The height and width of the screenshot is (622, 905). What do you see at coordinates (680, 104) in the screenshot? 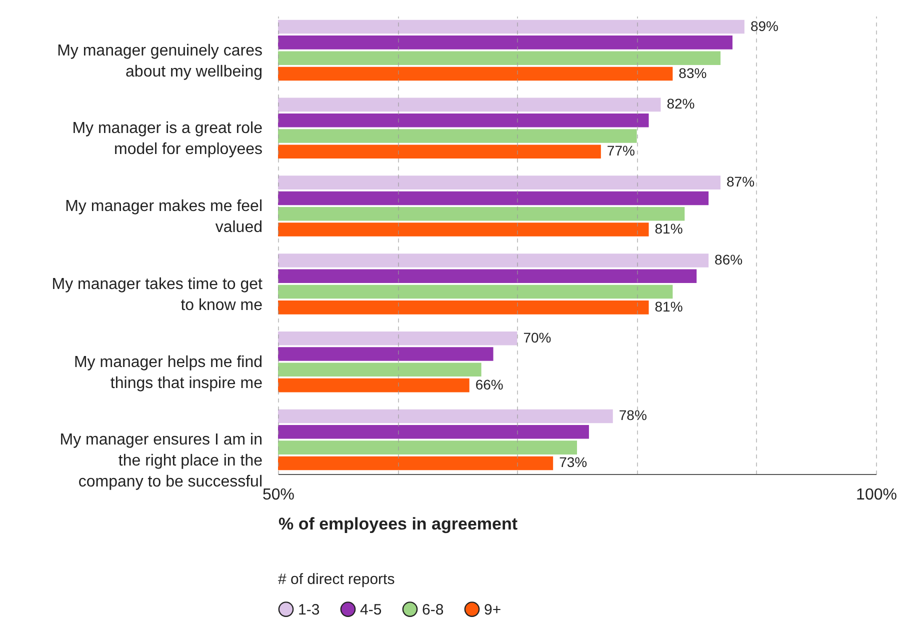
I see `data-label: 82%` at bounding box center [680, 104].